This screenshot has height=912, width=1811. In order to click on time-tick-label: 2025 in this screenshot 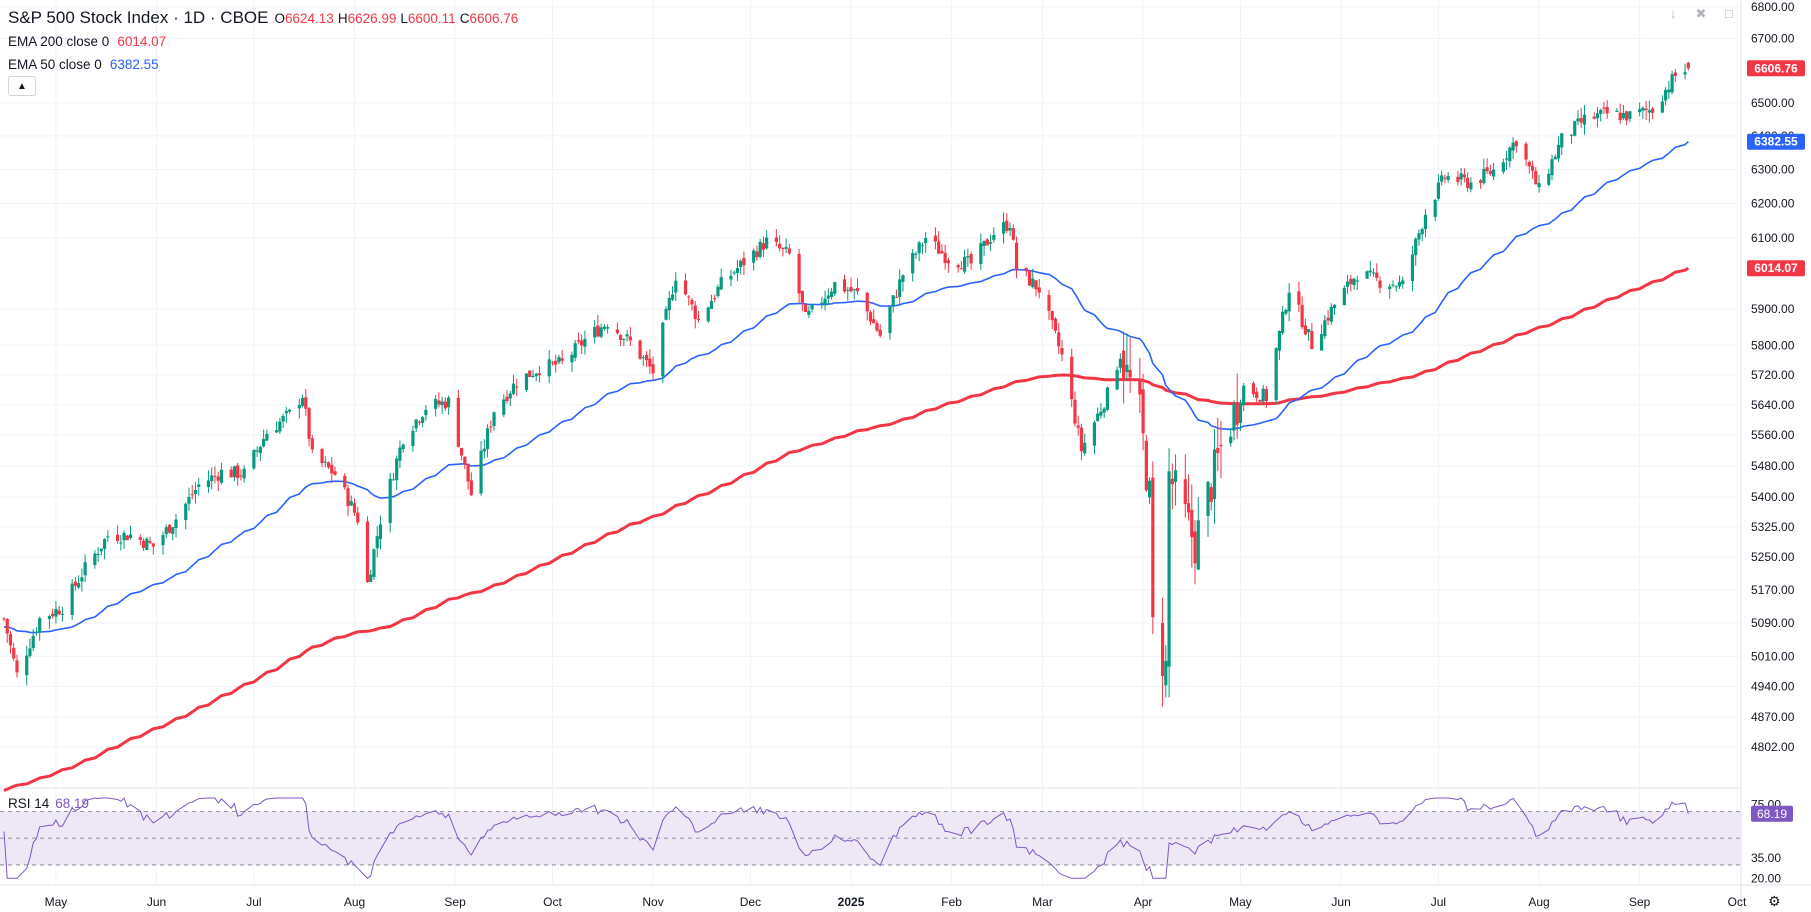, I will do `click(851, 902)`.